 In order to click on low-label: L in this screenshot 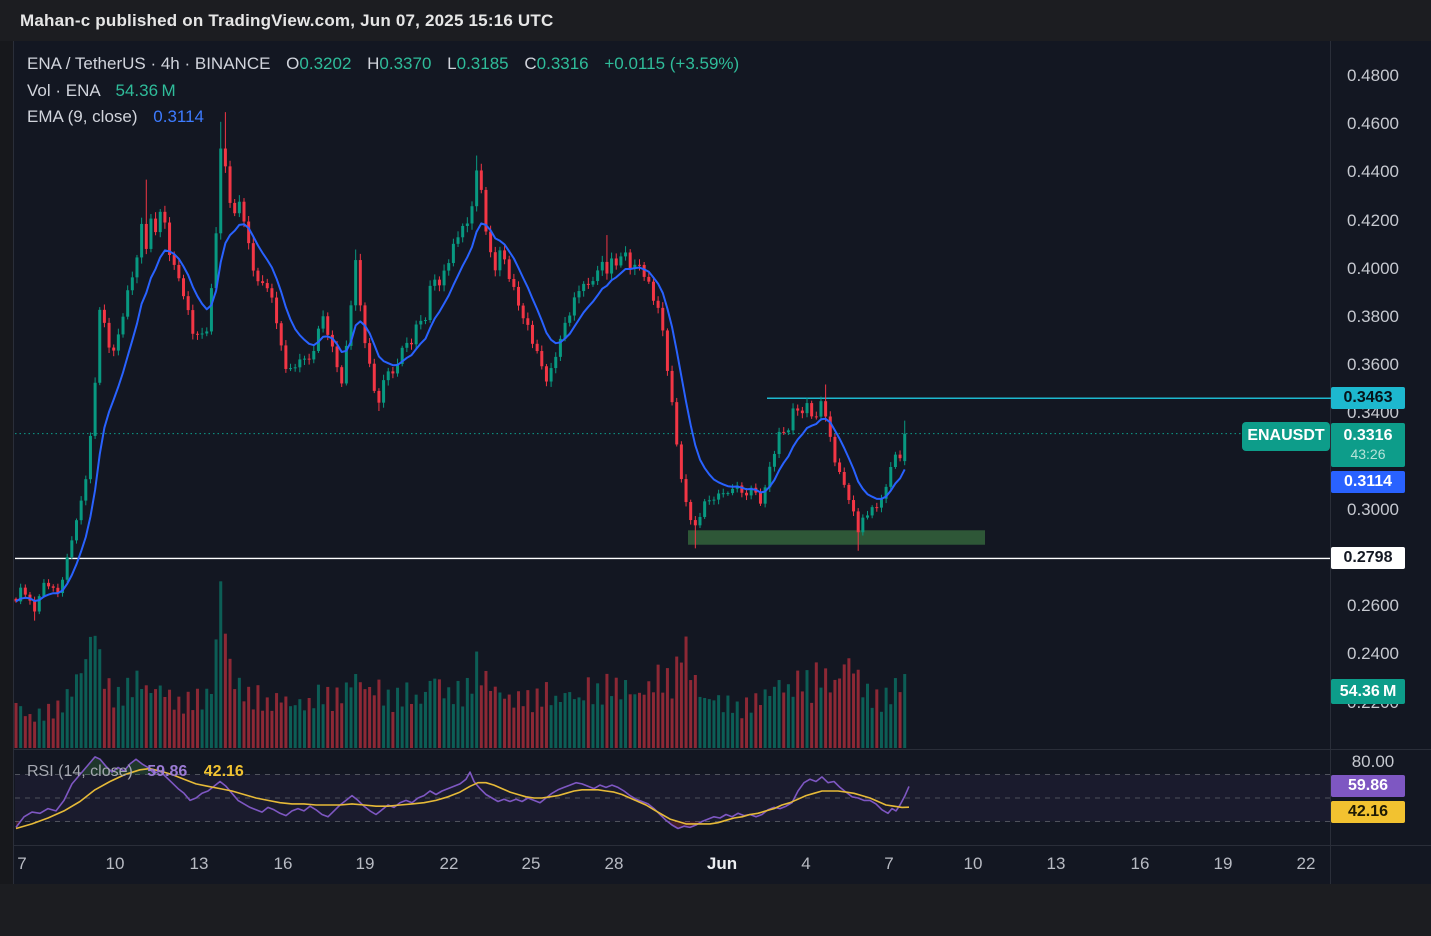, I will do `click(452, 63)`.